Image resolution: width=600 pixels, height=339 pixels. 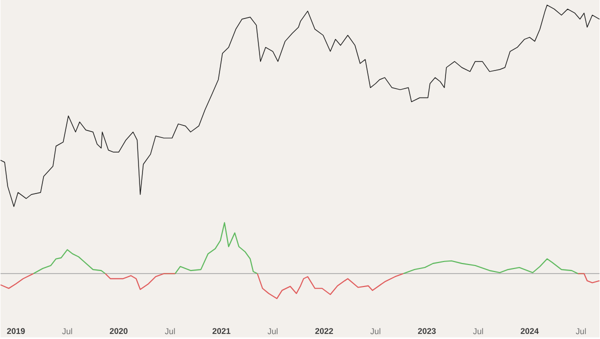 What do you see at coordinates (16, 331) in the screenshot?
I see `x-tick-label: 2019` at bounding box center [16, 331].